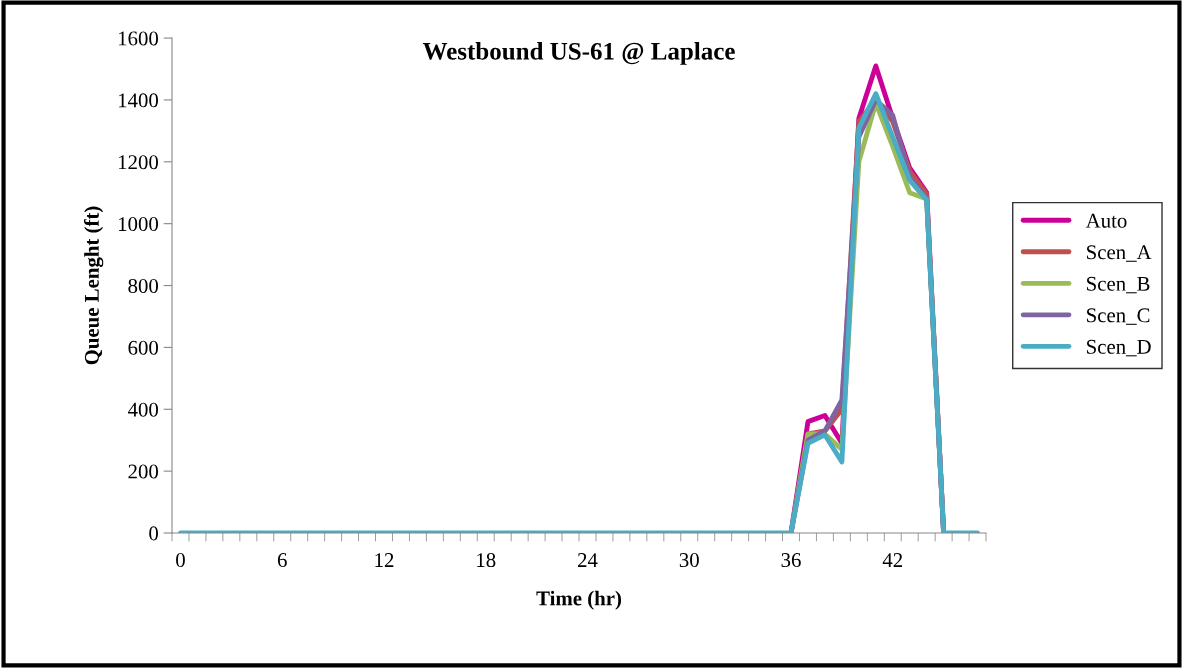  I want to click on x-tick-label: 6, so click(282, 560).